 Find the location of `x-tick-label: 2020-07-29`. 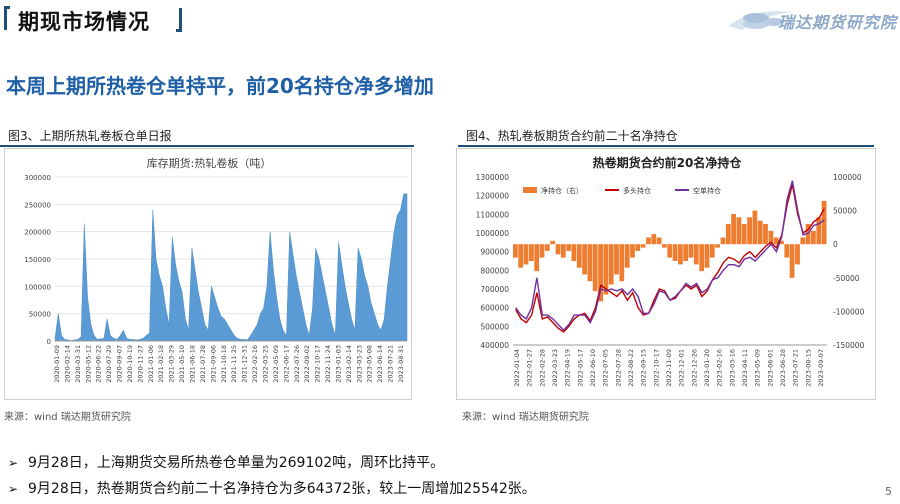

x-tick-label: 2020-07-29 is located at coordinates (109, 364).